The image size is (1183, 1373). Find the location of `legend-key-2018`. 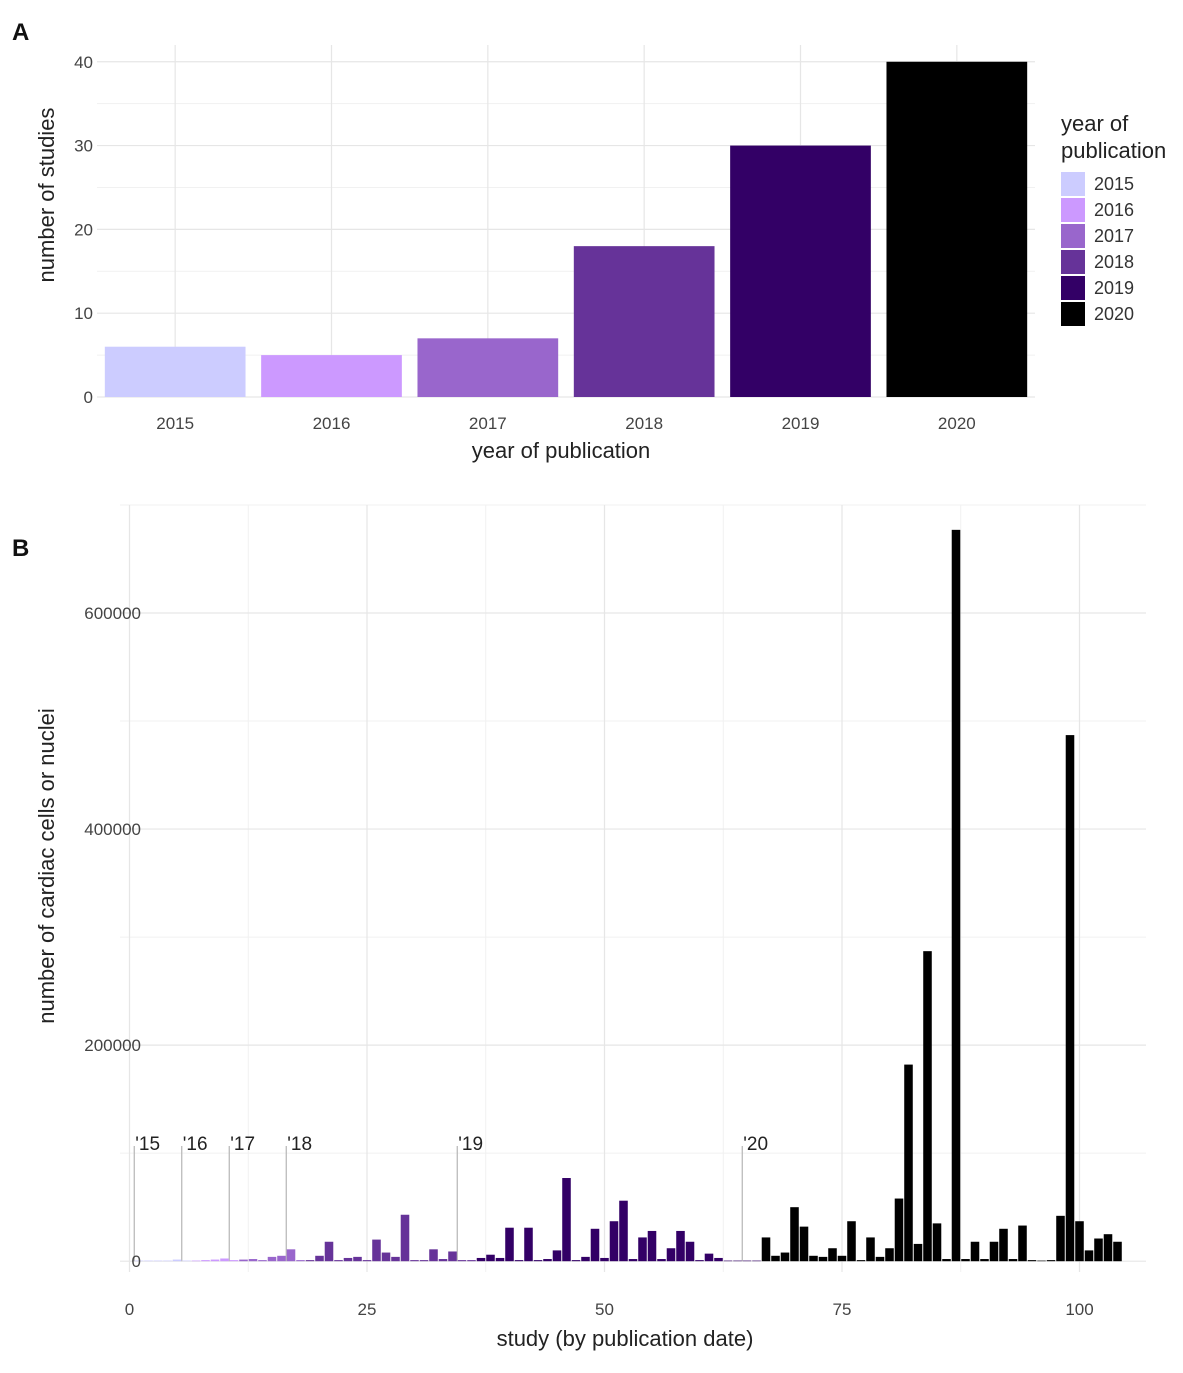

legend-key-2018 is located at coordinates (1073, 262).